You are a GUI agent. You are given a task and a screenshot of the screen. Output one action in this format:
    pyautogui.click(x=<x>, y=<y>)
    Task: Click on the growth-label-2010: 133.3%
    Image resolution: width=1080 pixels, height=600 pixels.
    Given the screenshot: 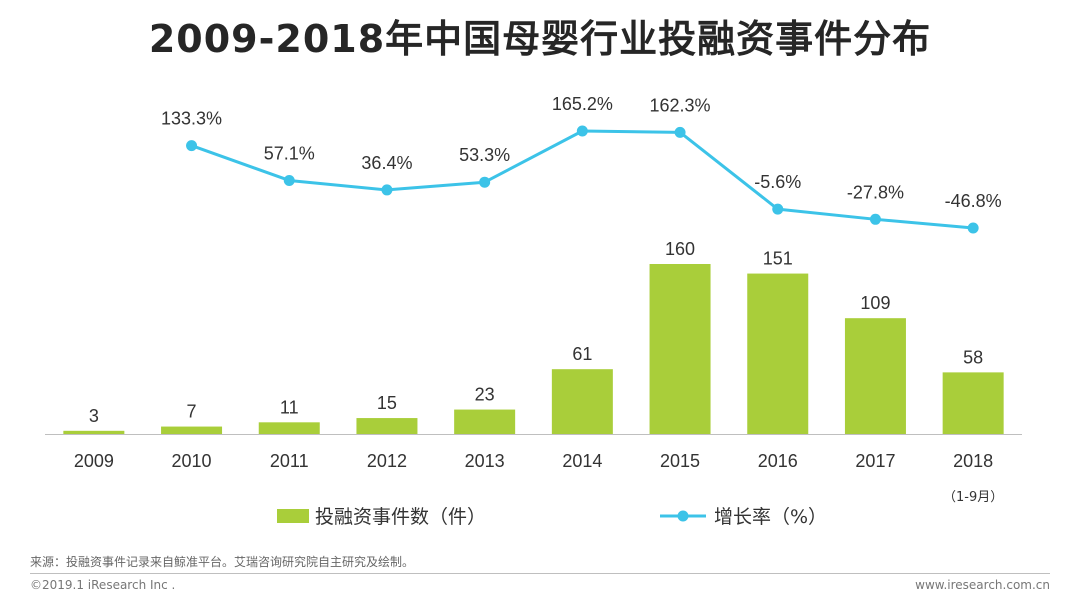 What is the action you would take?
    pyautogui.click(x=191, y=119)
    